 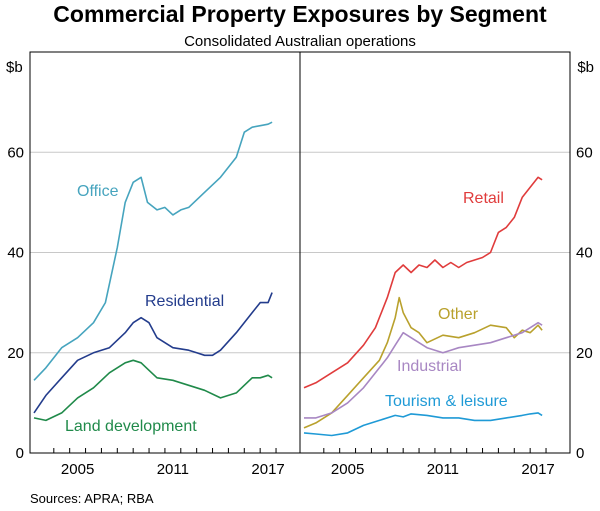 What do you see at coordinates (131, 426) in the screenshot?
I see `series-label-land: Land development` at bounding box center [131, 426].